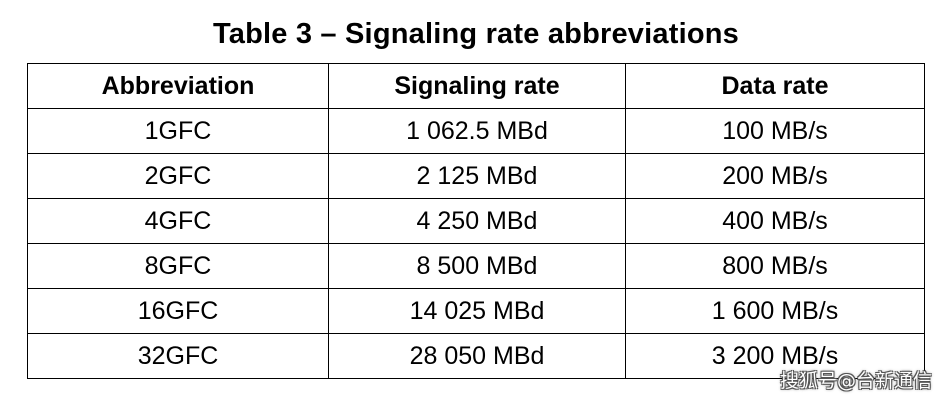 The width and height of the screenshot is (952, 400). What do you see at coordinates (178, 176) in the screenshot?
I see `cell-abbreviation: 2GFC` at bounding box center [178, 176].